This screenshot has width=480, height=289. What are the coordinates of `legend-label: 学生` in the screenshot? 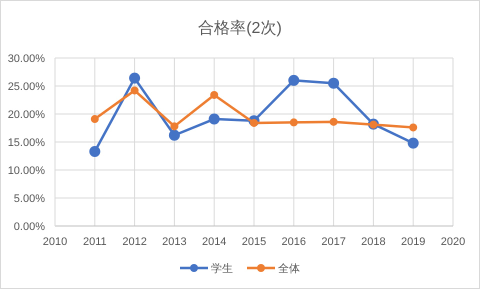 It's located at (222, 268).